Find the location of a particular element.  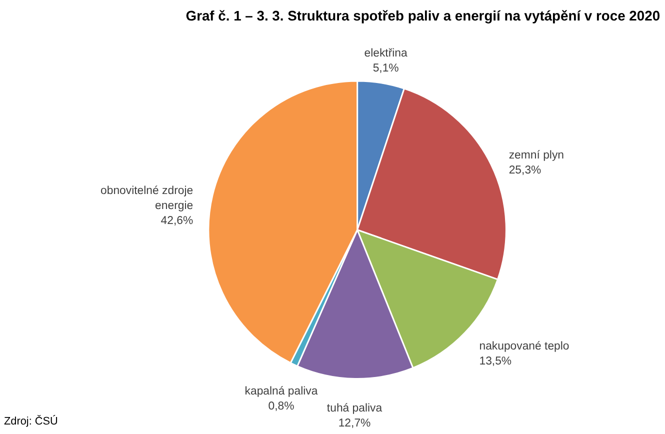

data-label: 0,8% is located at coordinates (281, 406).